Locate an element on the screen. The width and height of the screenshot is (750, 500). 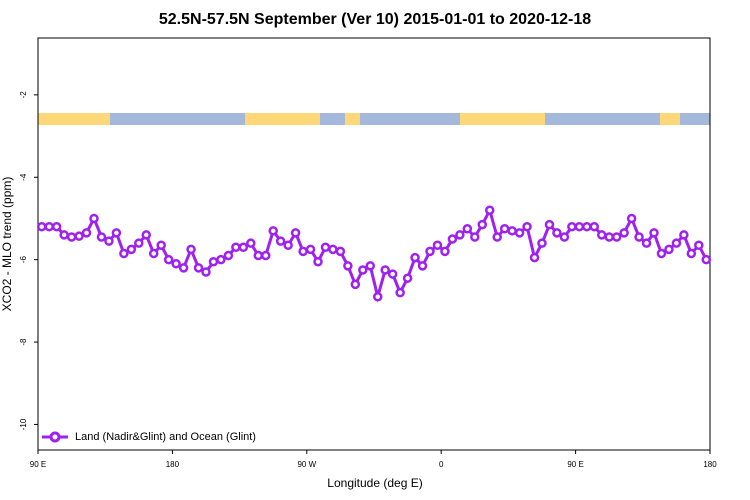
y-tick-label: -8 is located at coordinates (23, 342).